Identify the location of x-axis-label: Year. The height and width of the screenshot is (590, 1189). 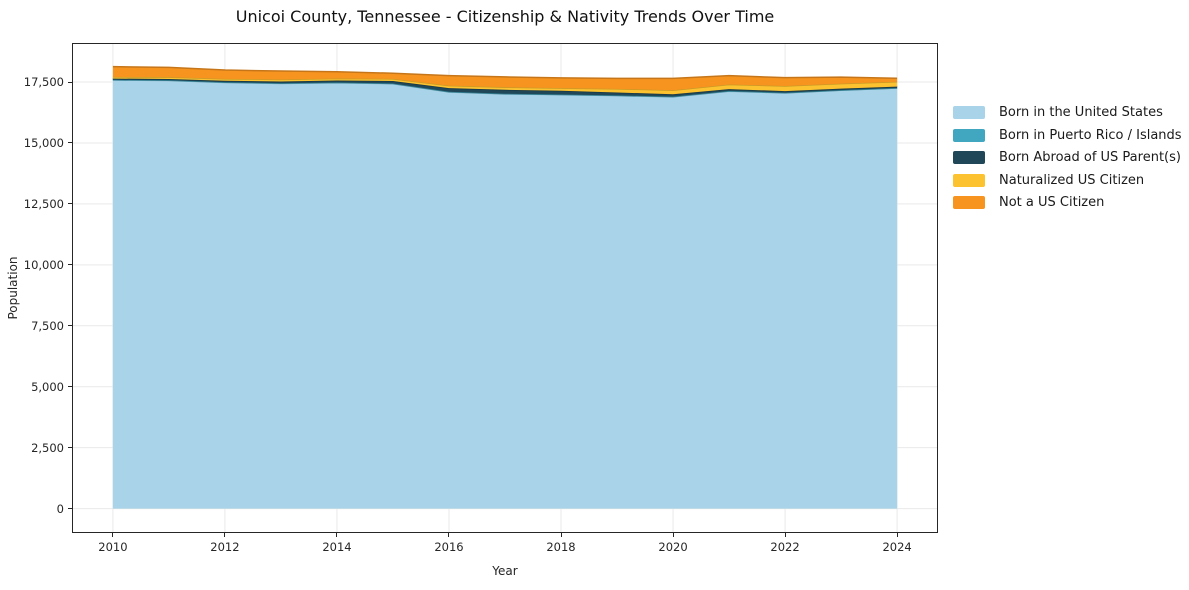
(505, 571).